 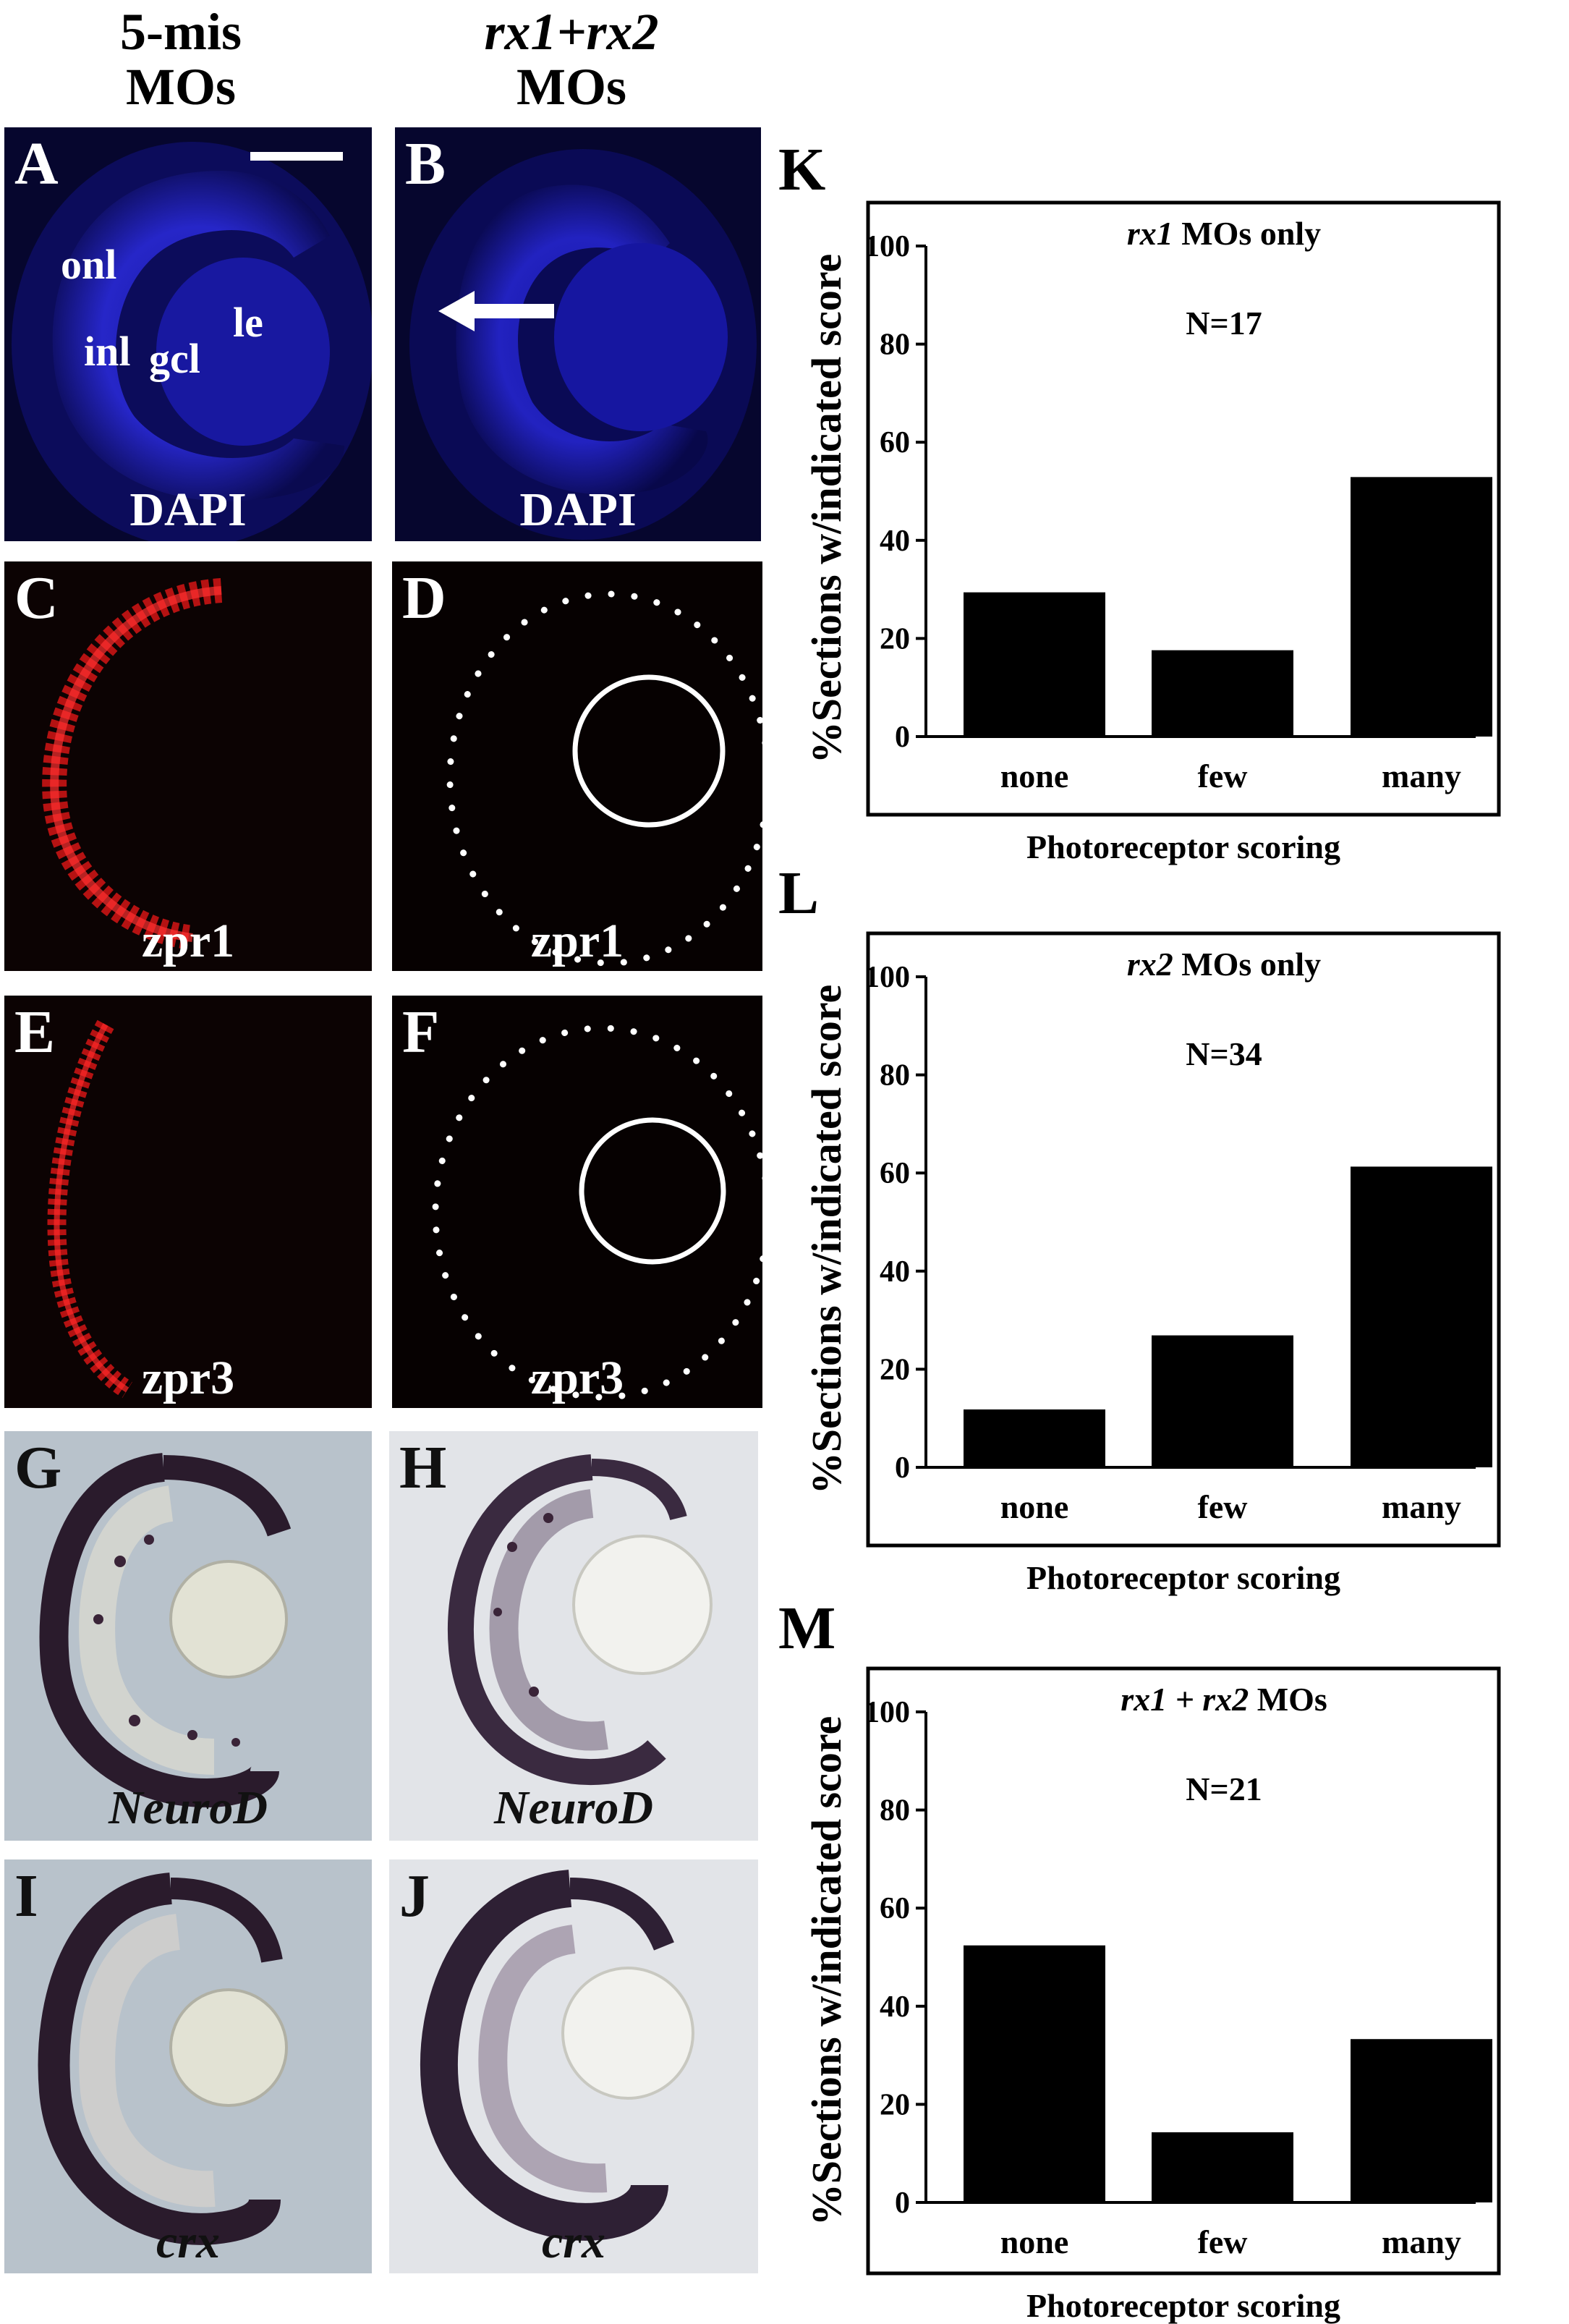 I want to click on arrow-icon, so click(x=496, y=311).